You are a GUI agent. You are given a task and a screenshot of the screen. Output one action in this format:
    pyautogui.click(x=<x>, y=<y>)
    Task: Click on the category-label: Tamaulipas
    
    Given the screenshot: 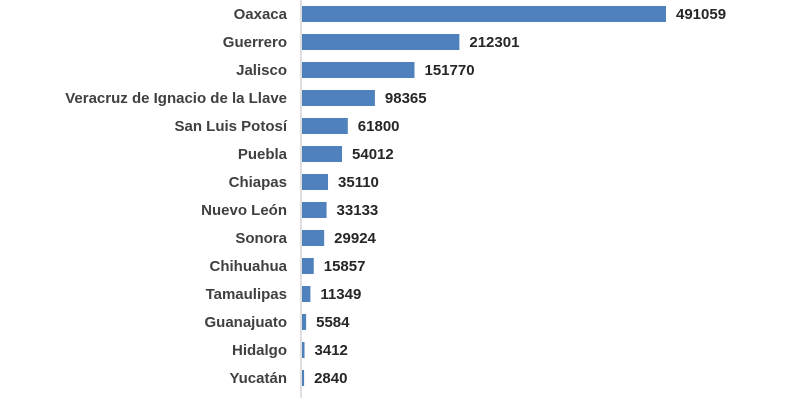 What is the action you would take?
    pyautogui.click(x=246, y=294)
    